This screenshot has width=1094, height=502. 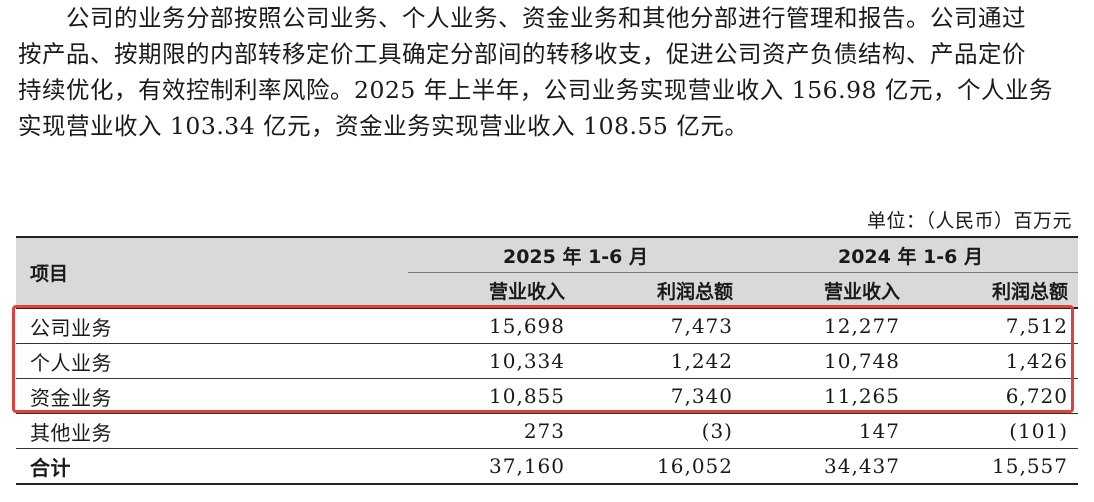 What do you see at coordinates (659, 326) in the screenshot?
I see `table-cell: 7,473` at bounding box center [659, 326].